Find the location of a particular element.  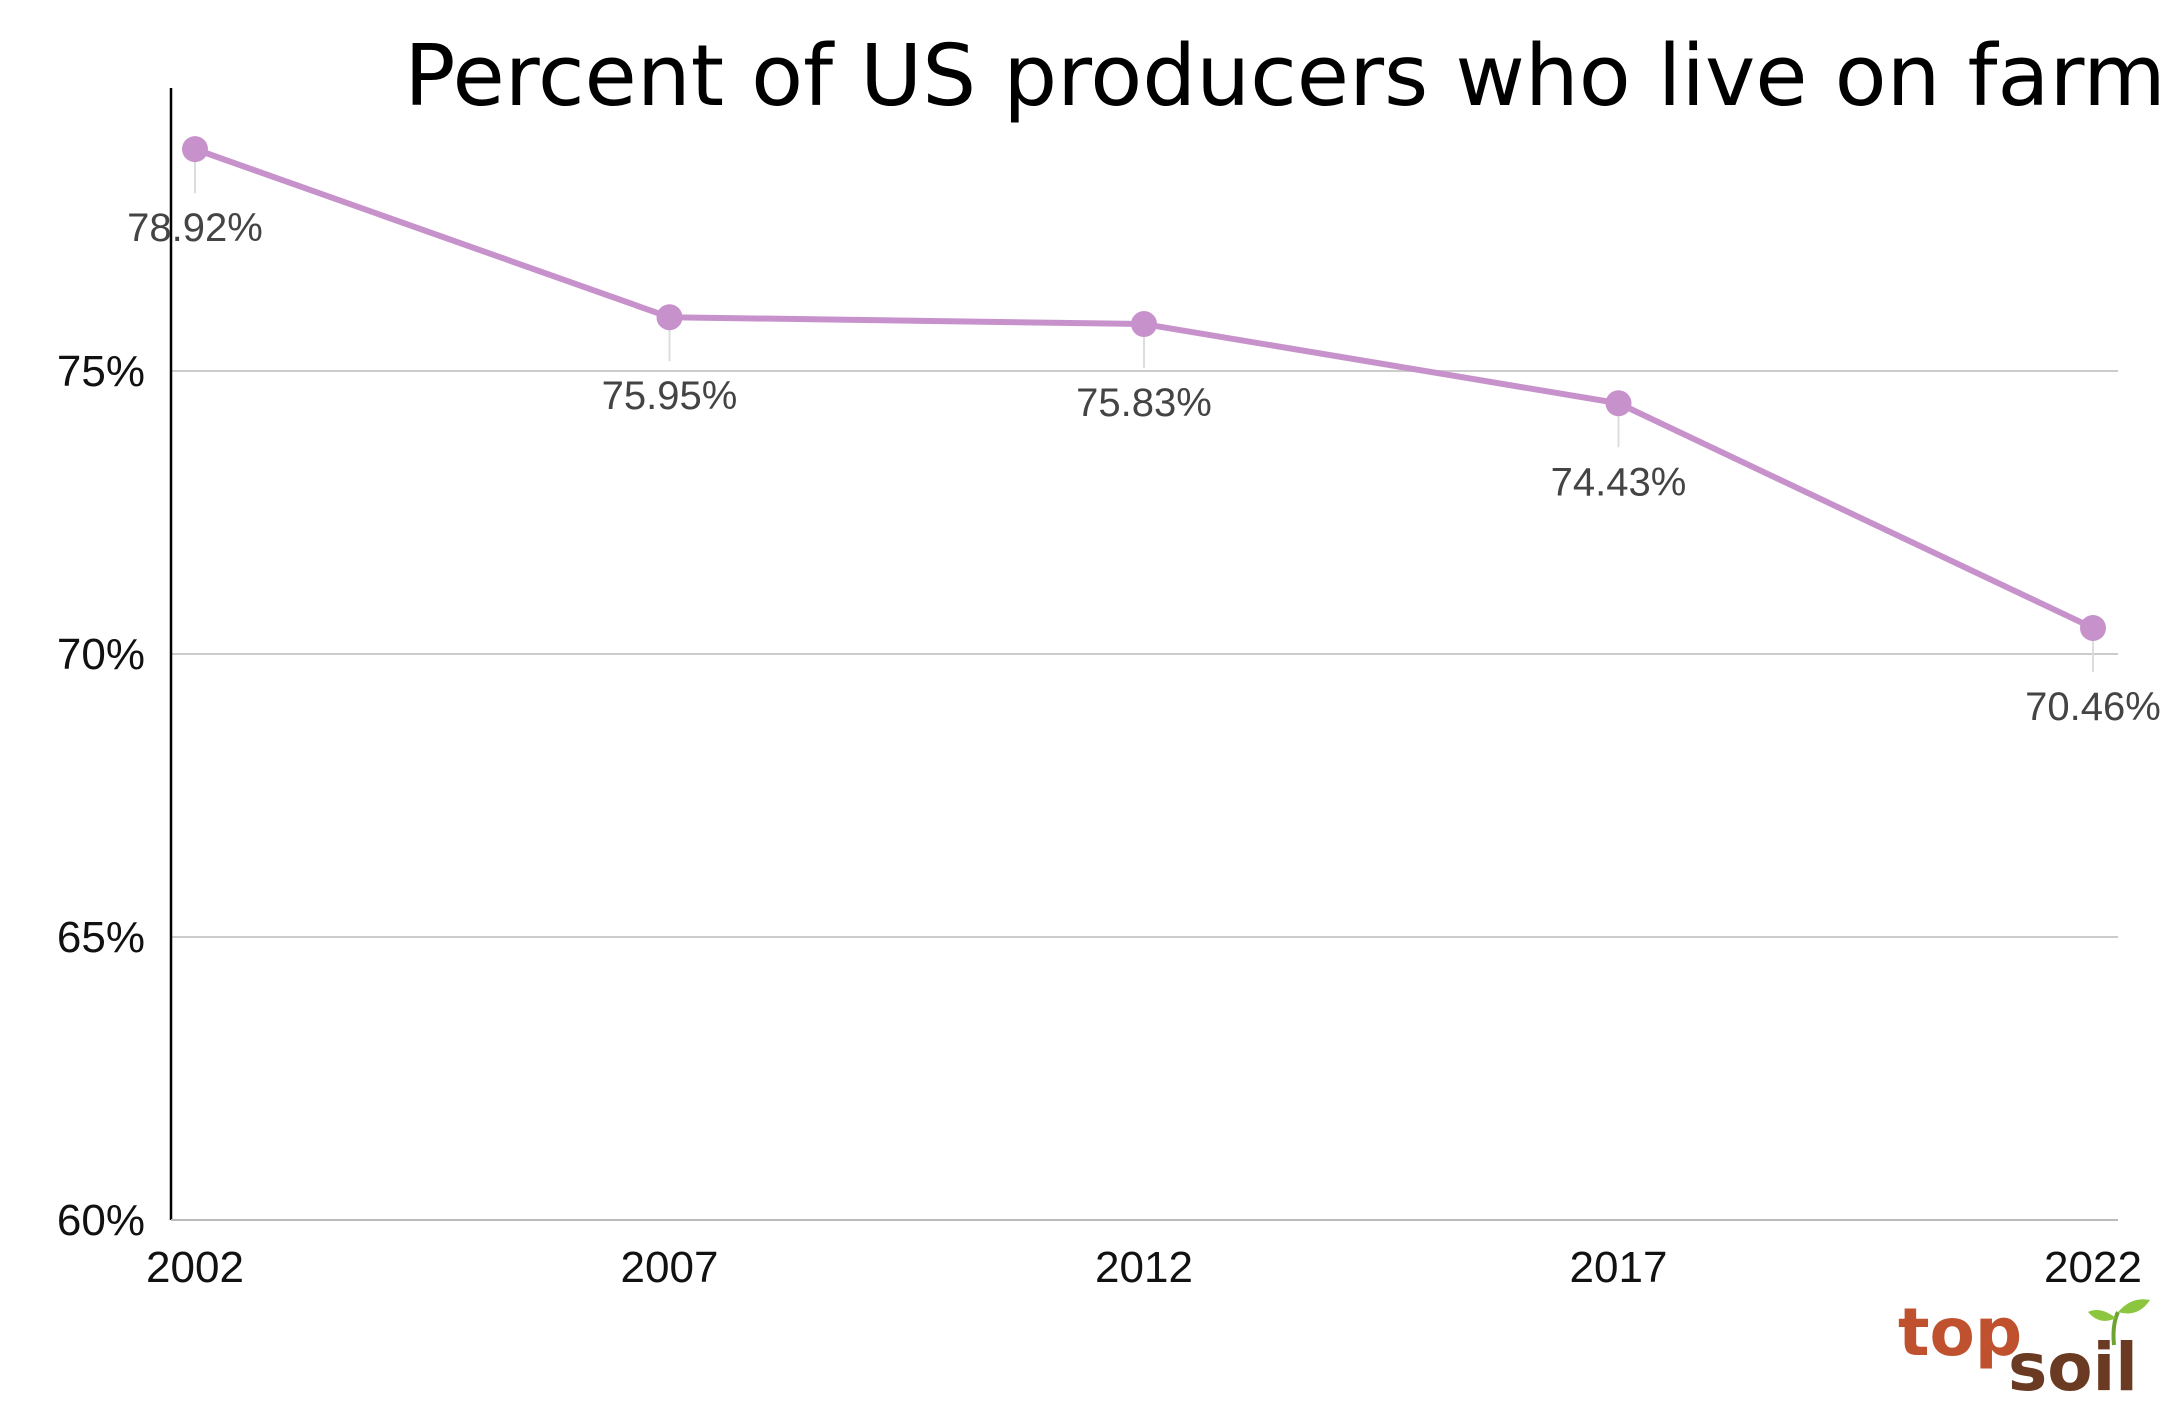

y-tick-label: 65% is located at coordinates (101, 937).